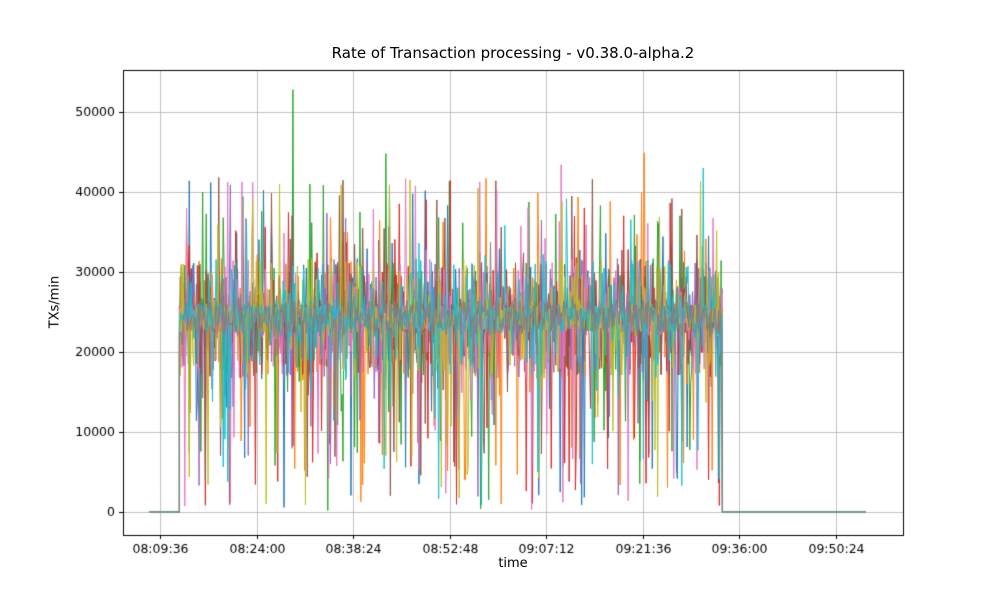  I want to click on y-axis-label: TXs/min, so click(55, 302).